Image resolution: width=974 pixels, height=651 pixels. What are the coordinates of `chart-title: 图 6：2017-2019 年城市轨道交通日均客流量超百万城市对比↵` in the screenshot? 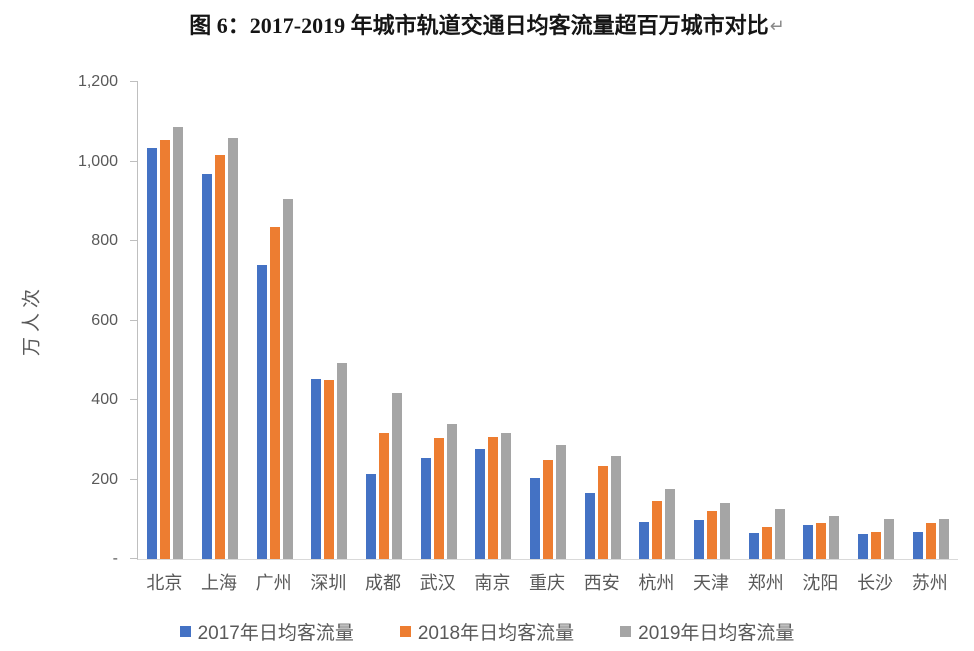 It's located at (487, 24).